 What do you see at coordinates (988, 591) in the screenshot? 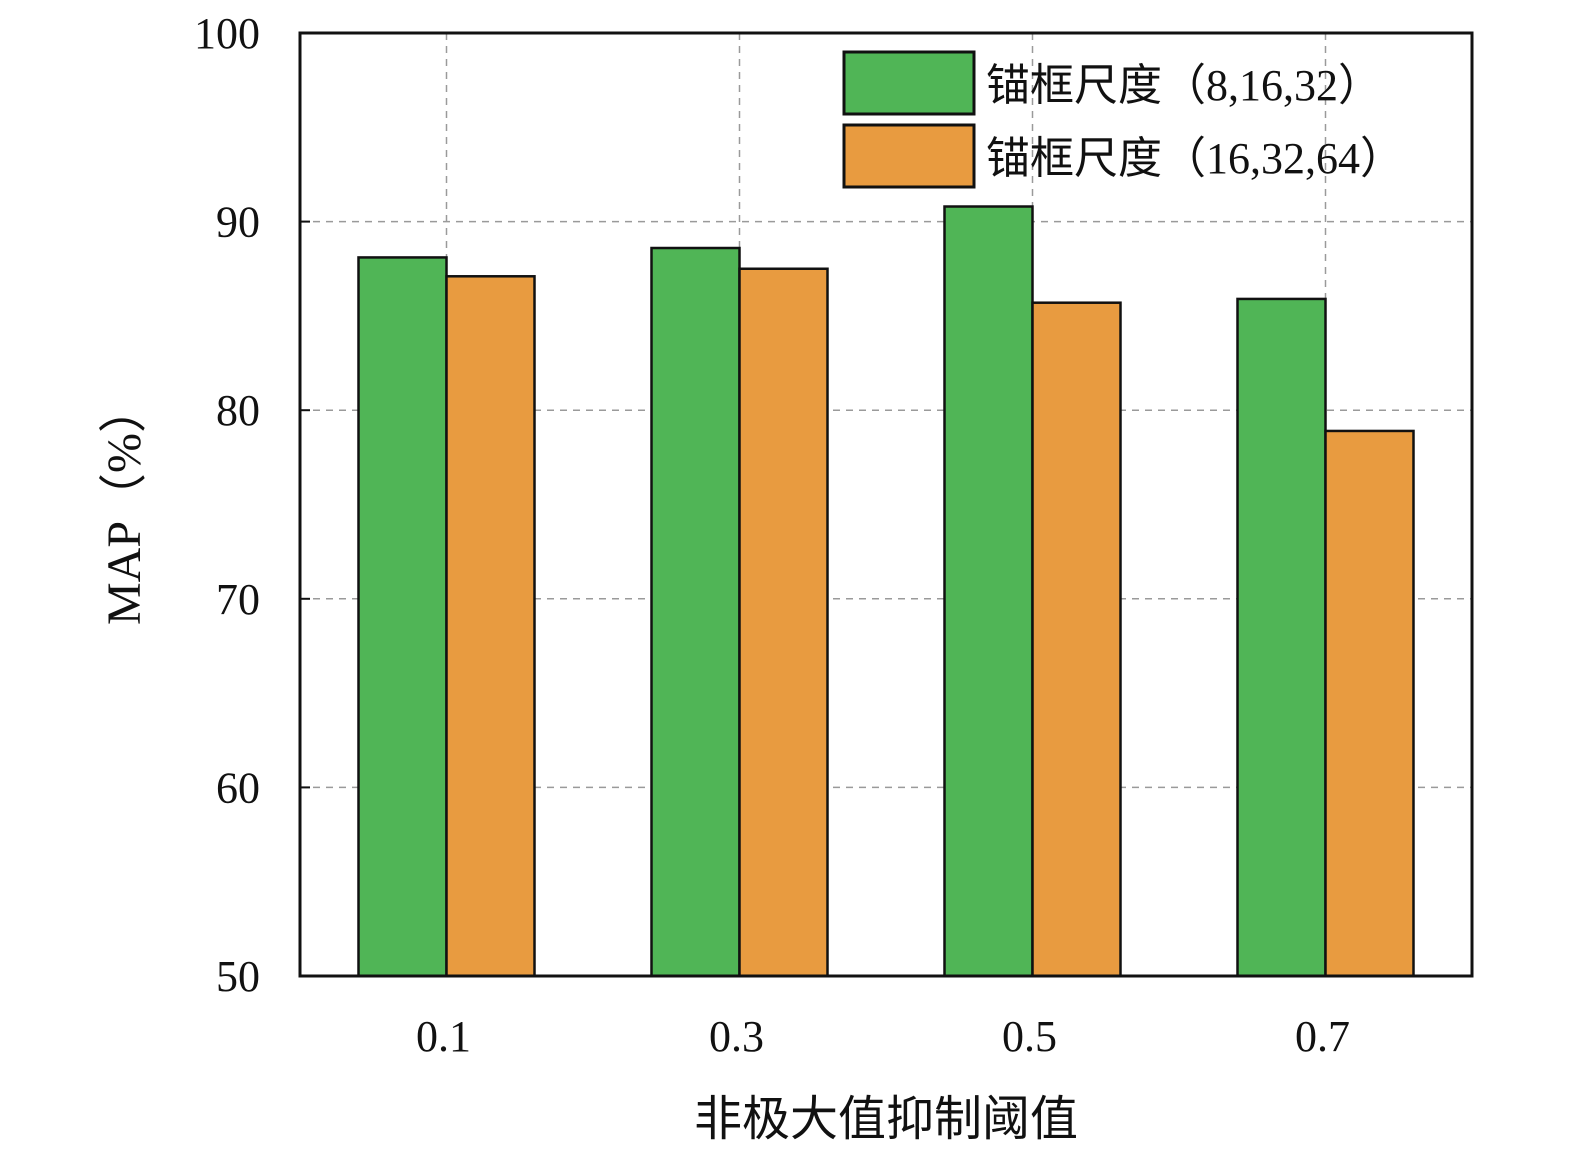
I see `bar-series-1-0.5` at bounding box center [988, 591].